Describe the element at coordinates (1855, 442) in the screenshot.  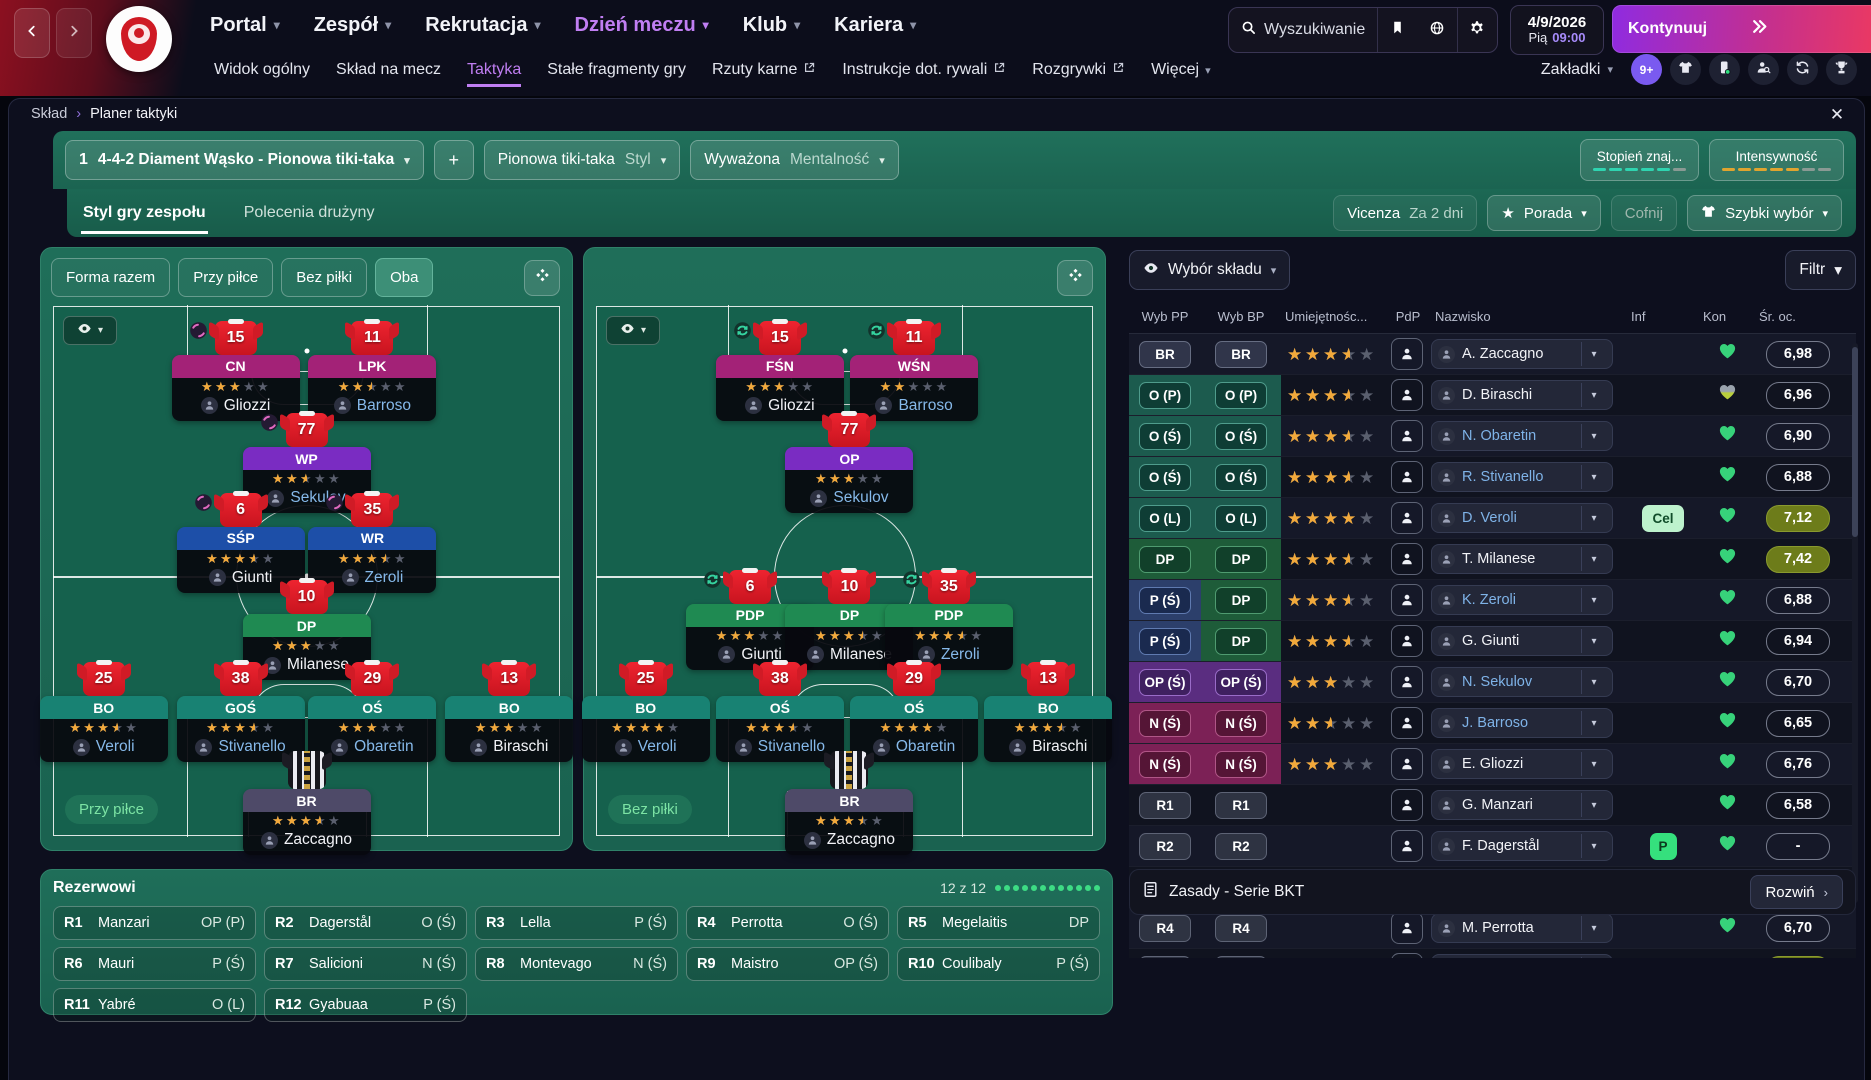
I see `scrollbar-thumb` at that location.